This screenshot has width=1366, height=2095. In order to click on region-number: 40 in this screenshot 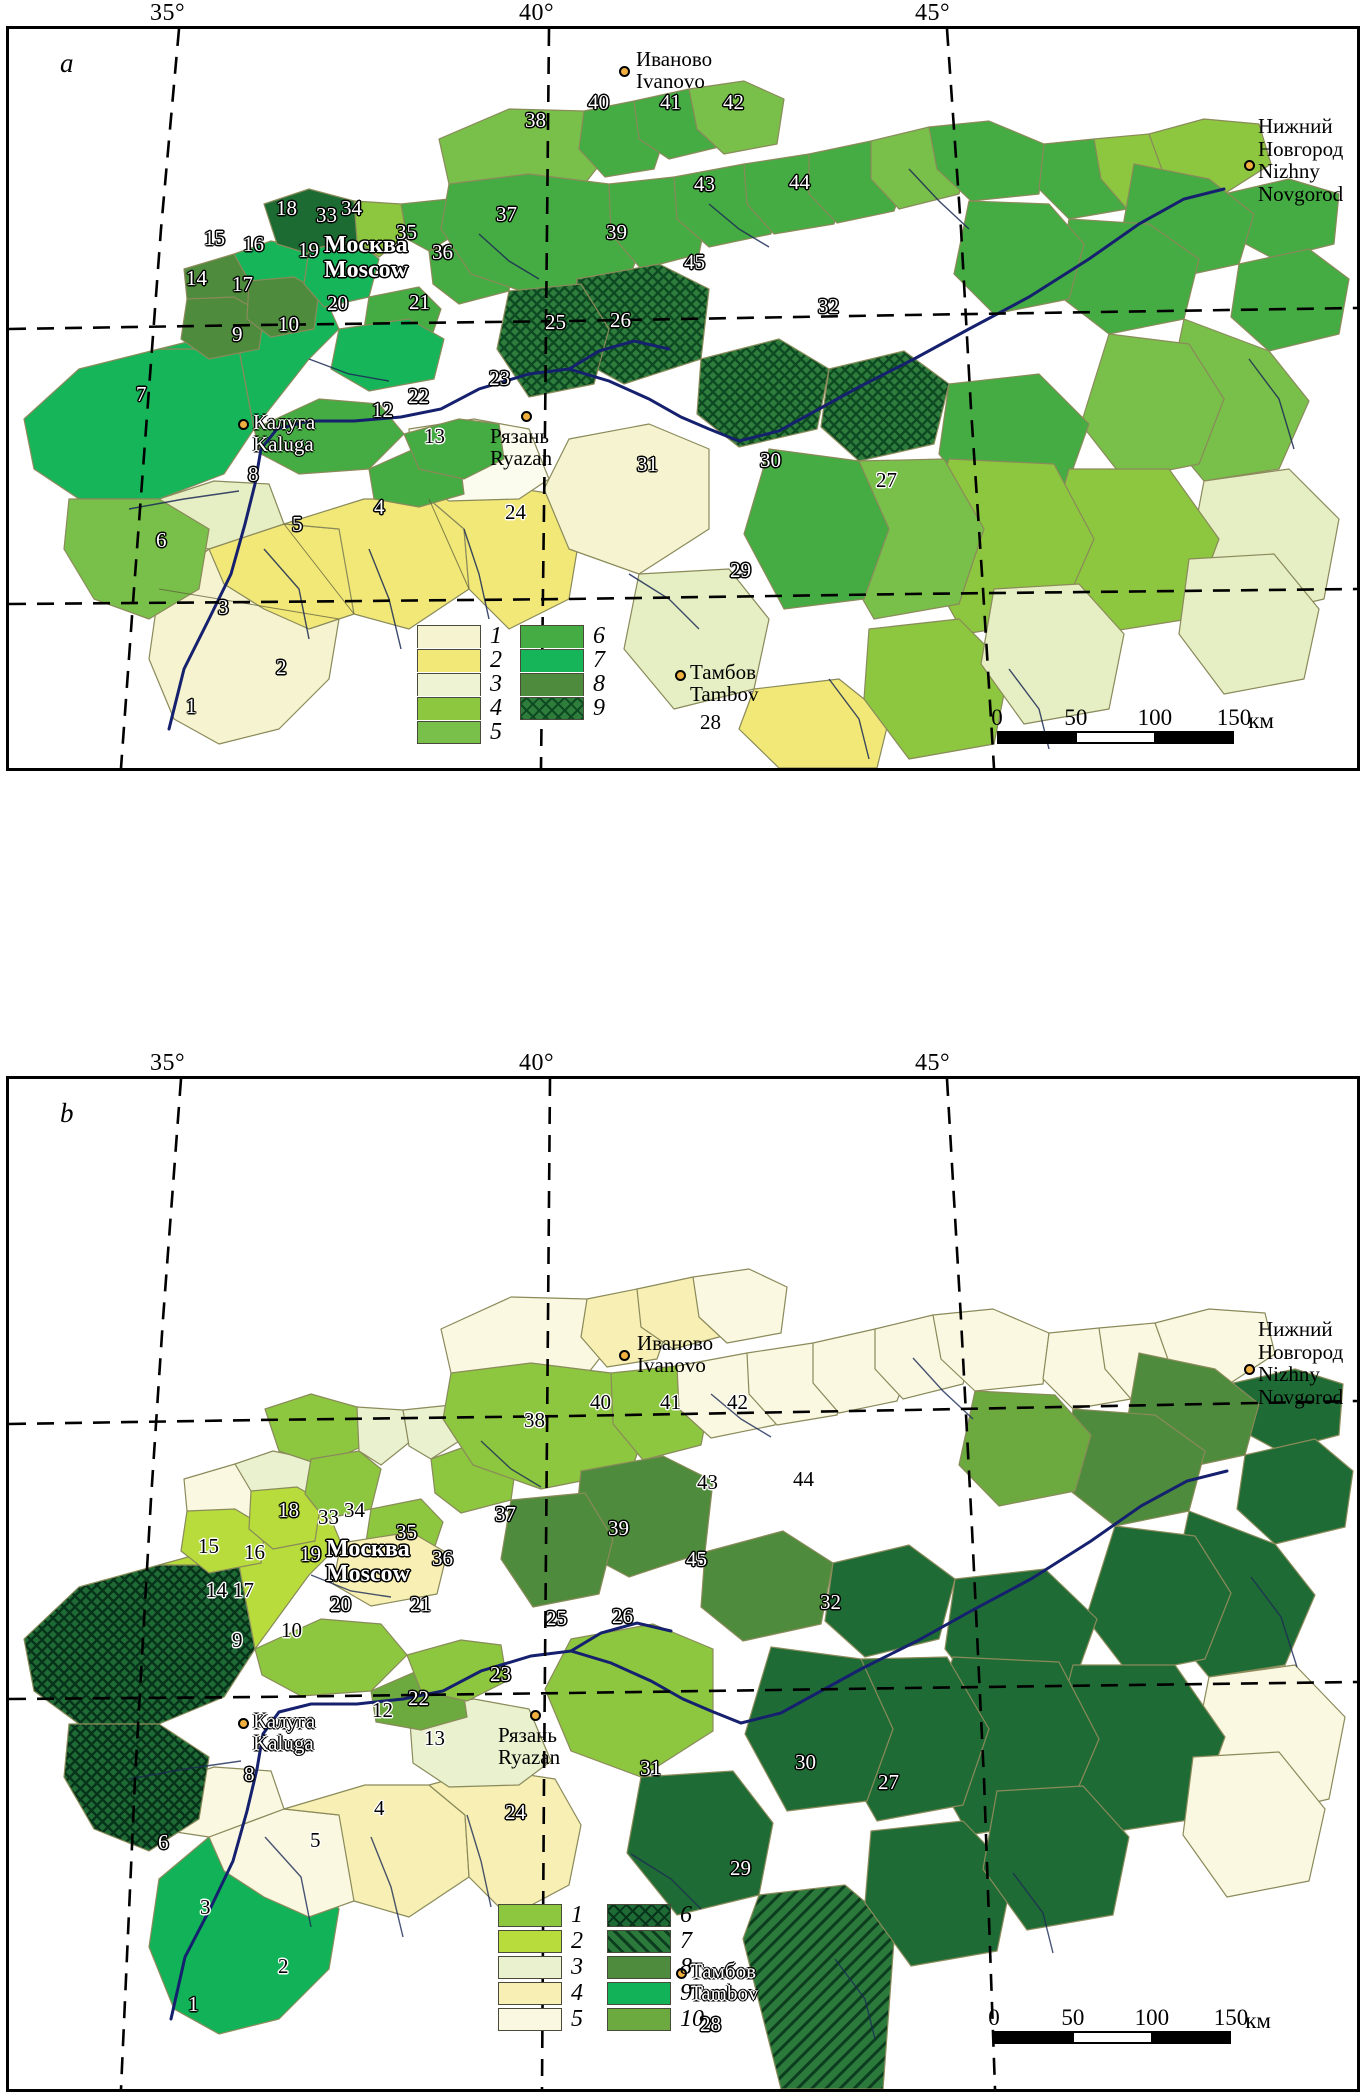, I will do `click(598, 102)`.